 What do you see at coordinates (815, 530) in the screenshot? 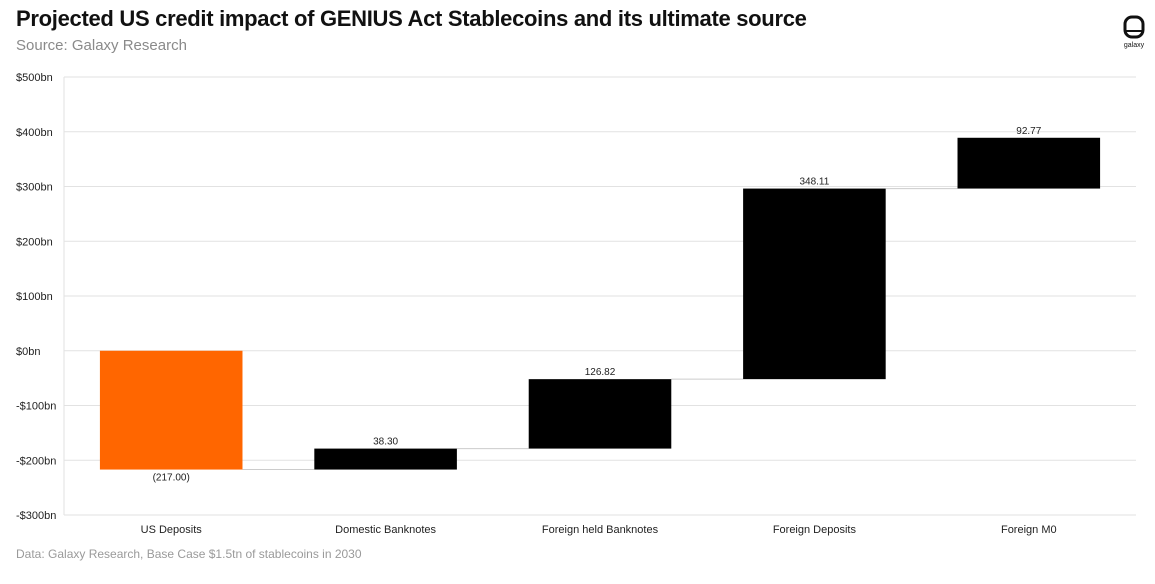
I see `x-tick-label: Foreign Deposits` at bounding box center [815, 530].